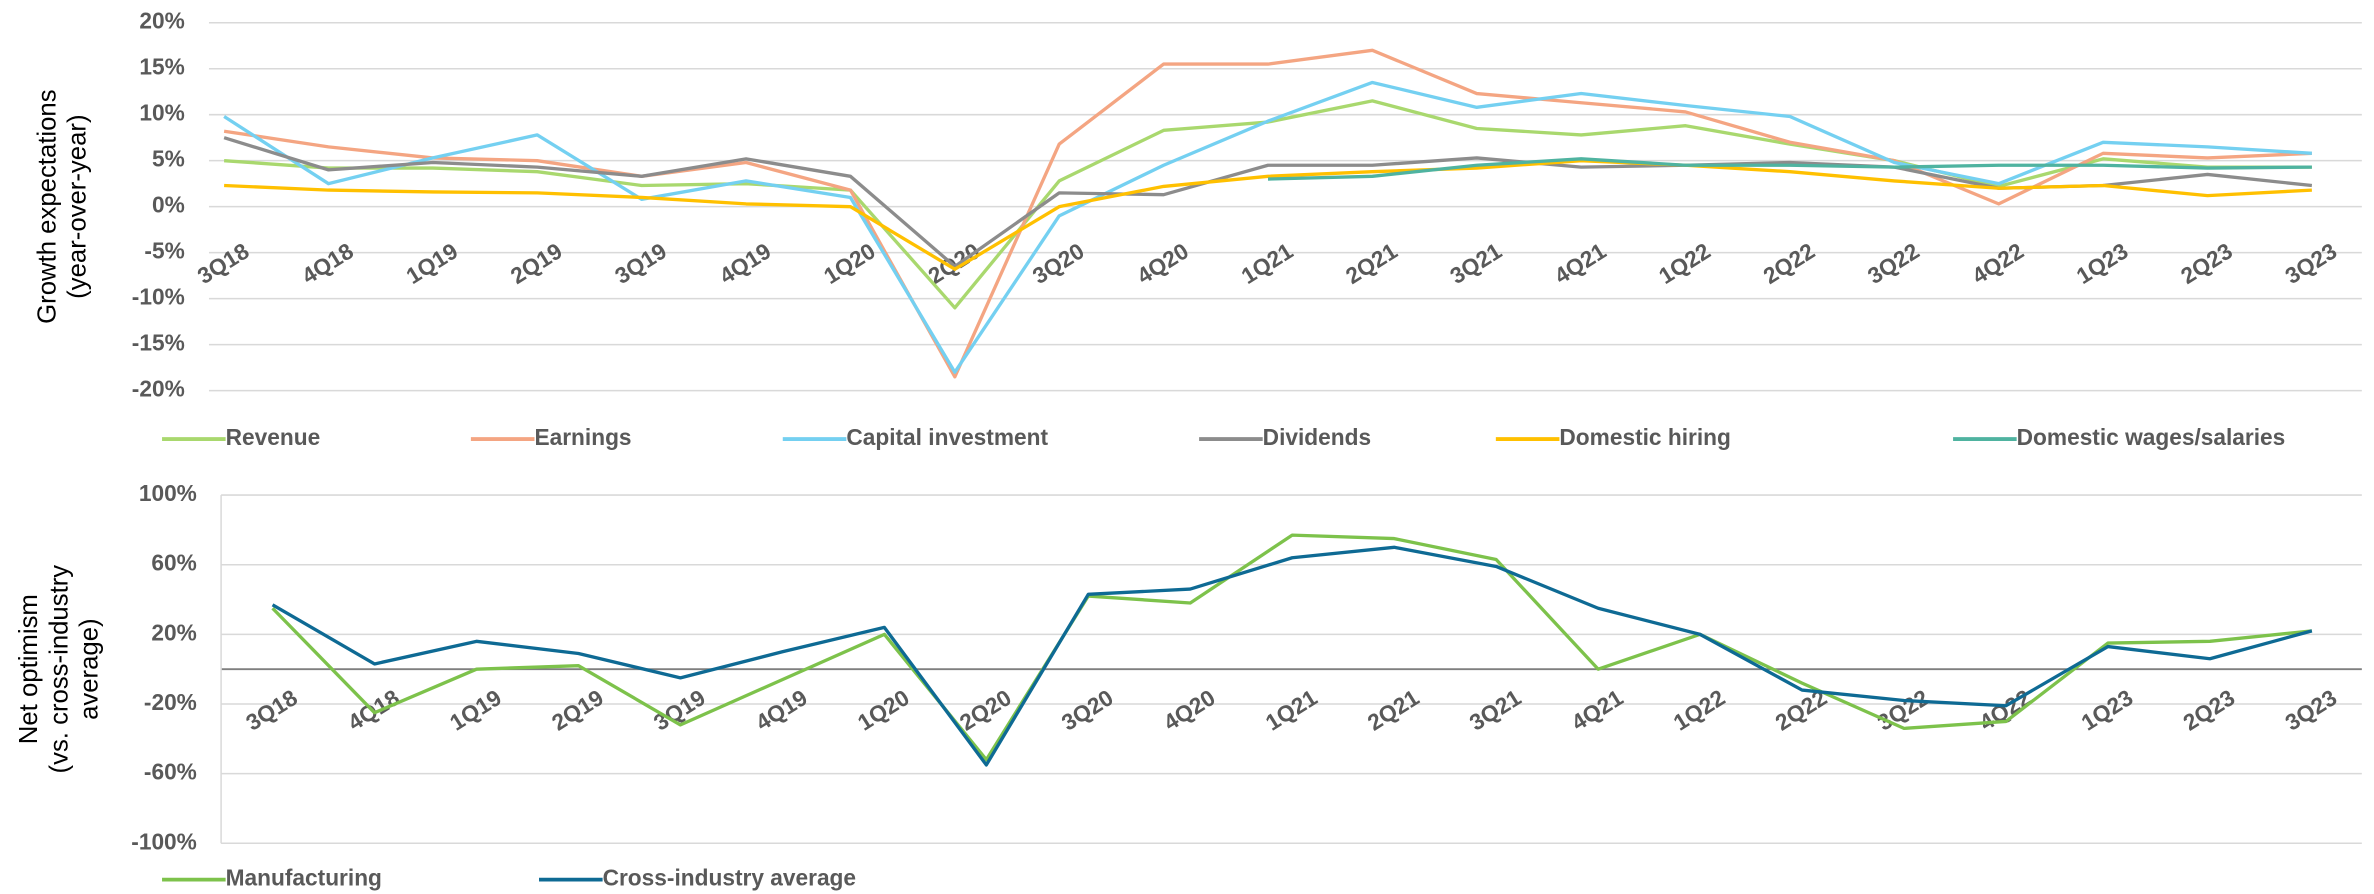 Image resolution: width=2374 pixels, height=894 pixels. I want to click on y-axis-title: Net optimism, so click(29, 669).